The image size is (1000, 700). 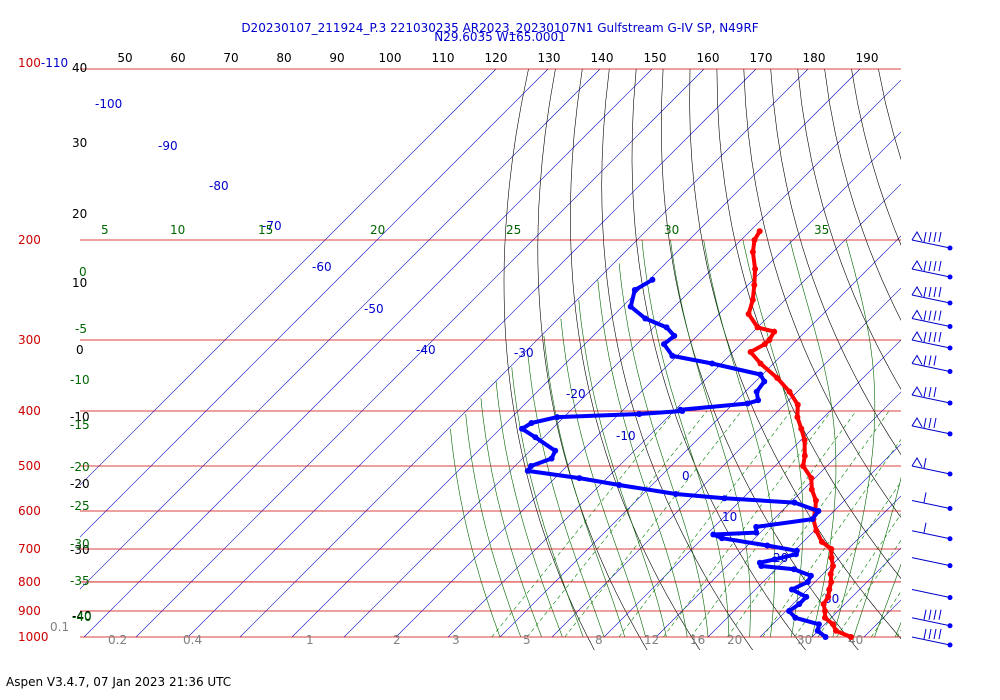 What do you see at coordinates (80, 467) in the screenshot?
I see `left-green-label: -20` at bounding box center [80, 467].